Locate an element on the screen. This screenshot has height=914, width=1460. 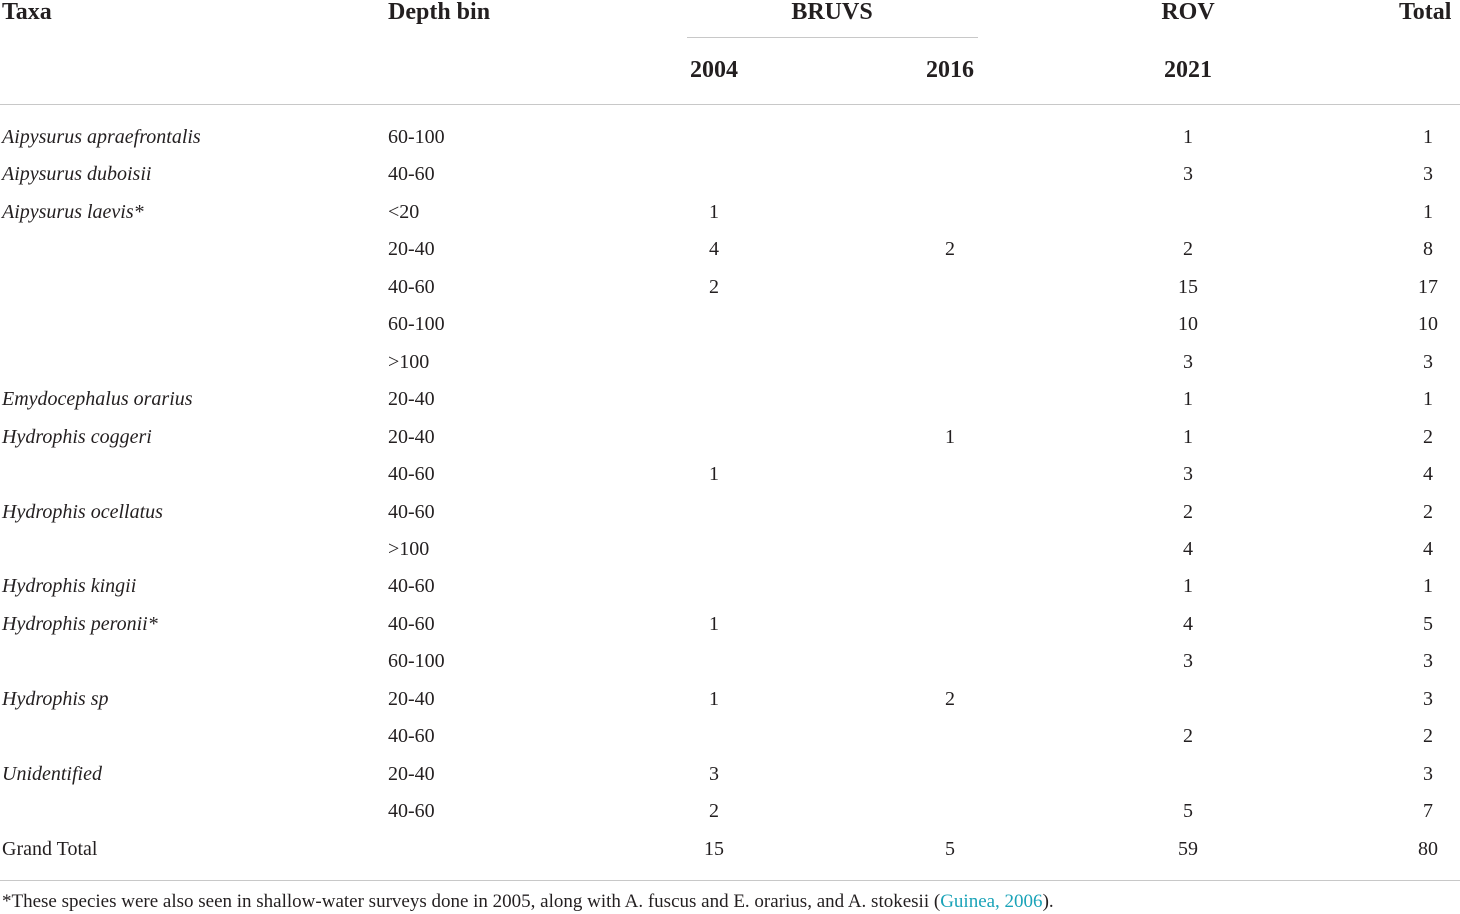
table-row: >100 4 4 is located at coordinates (730, 555).